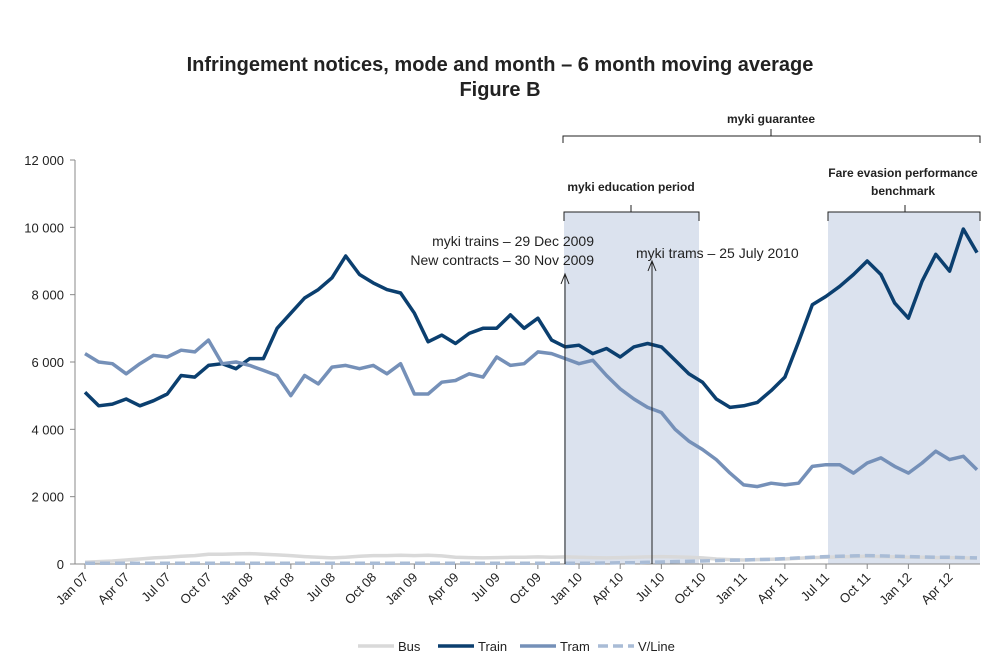  What do you see at coordinates (815, 587) in the screenshot?
I see `x-tick-label: Jul 11` at bounding box center [815, 587].